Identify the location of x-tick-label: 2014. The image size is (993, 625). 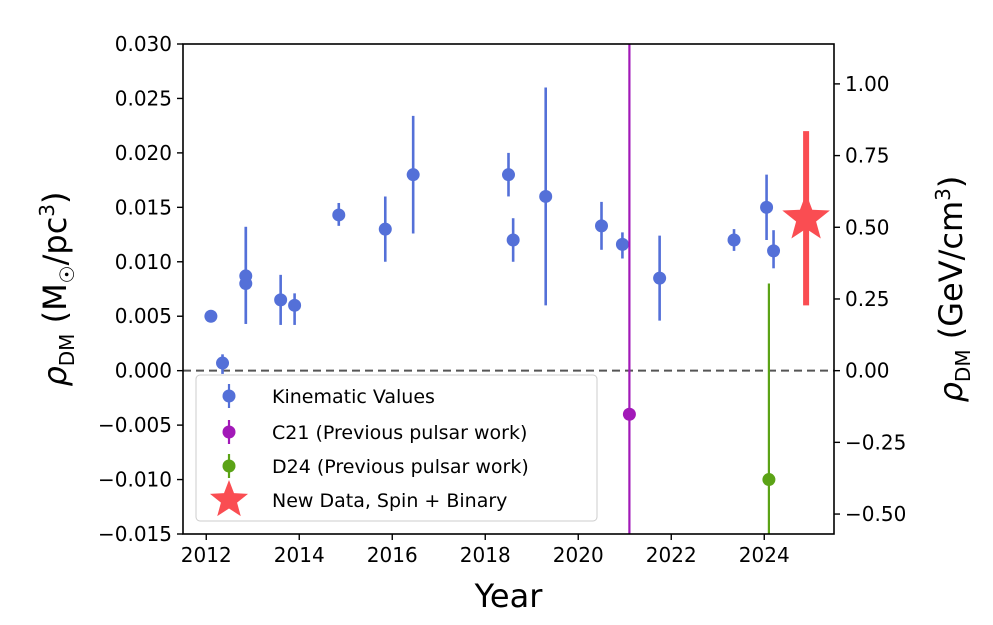
(299, 555).